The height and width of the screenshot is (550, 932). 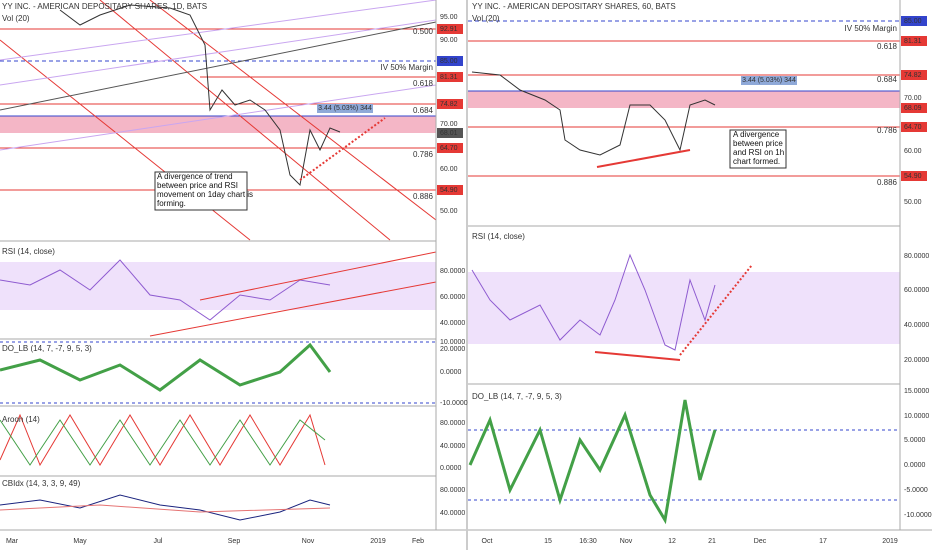 I want to click on time-label: 12, so click(x=672, y=541).